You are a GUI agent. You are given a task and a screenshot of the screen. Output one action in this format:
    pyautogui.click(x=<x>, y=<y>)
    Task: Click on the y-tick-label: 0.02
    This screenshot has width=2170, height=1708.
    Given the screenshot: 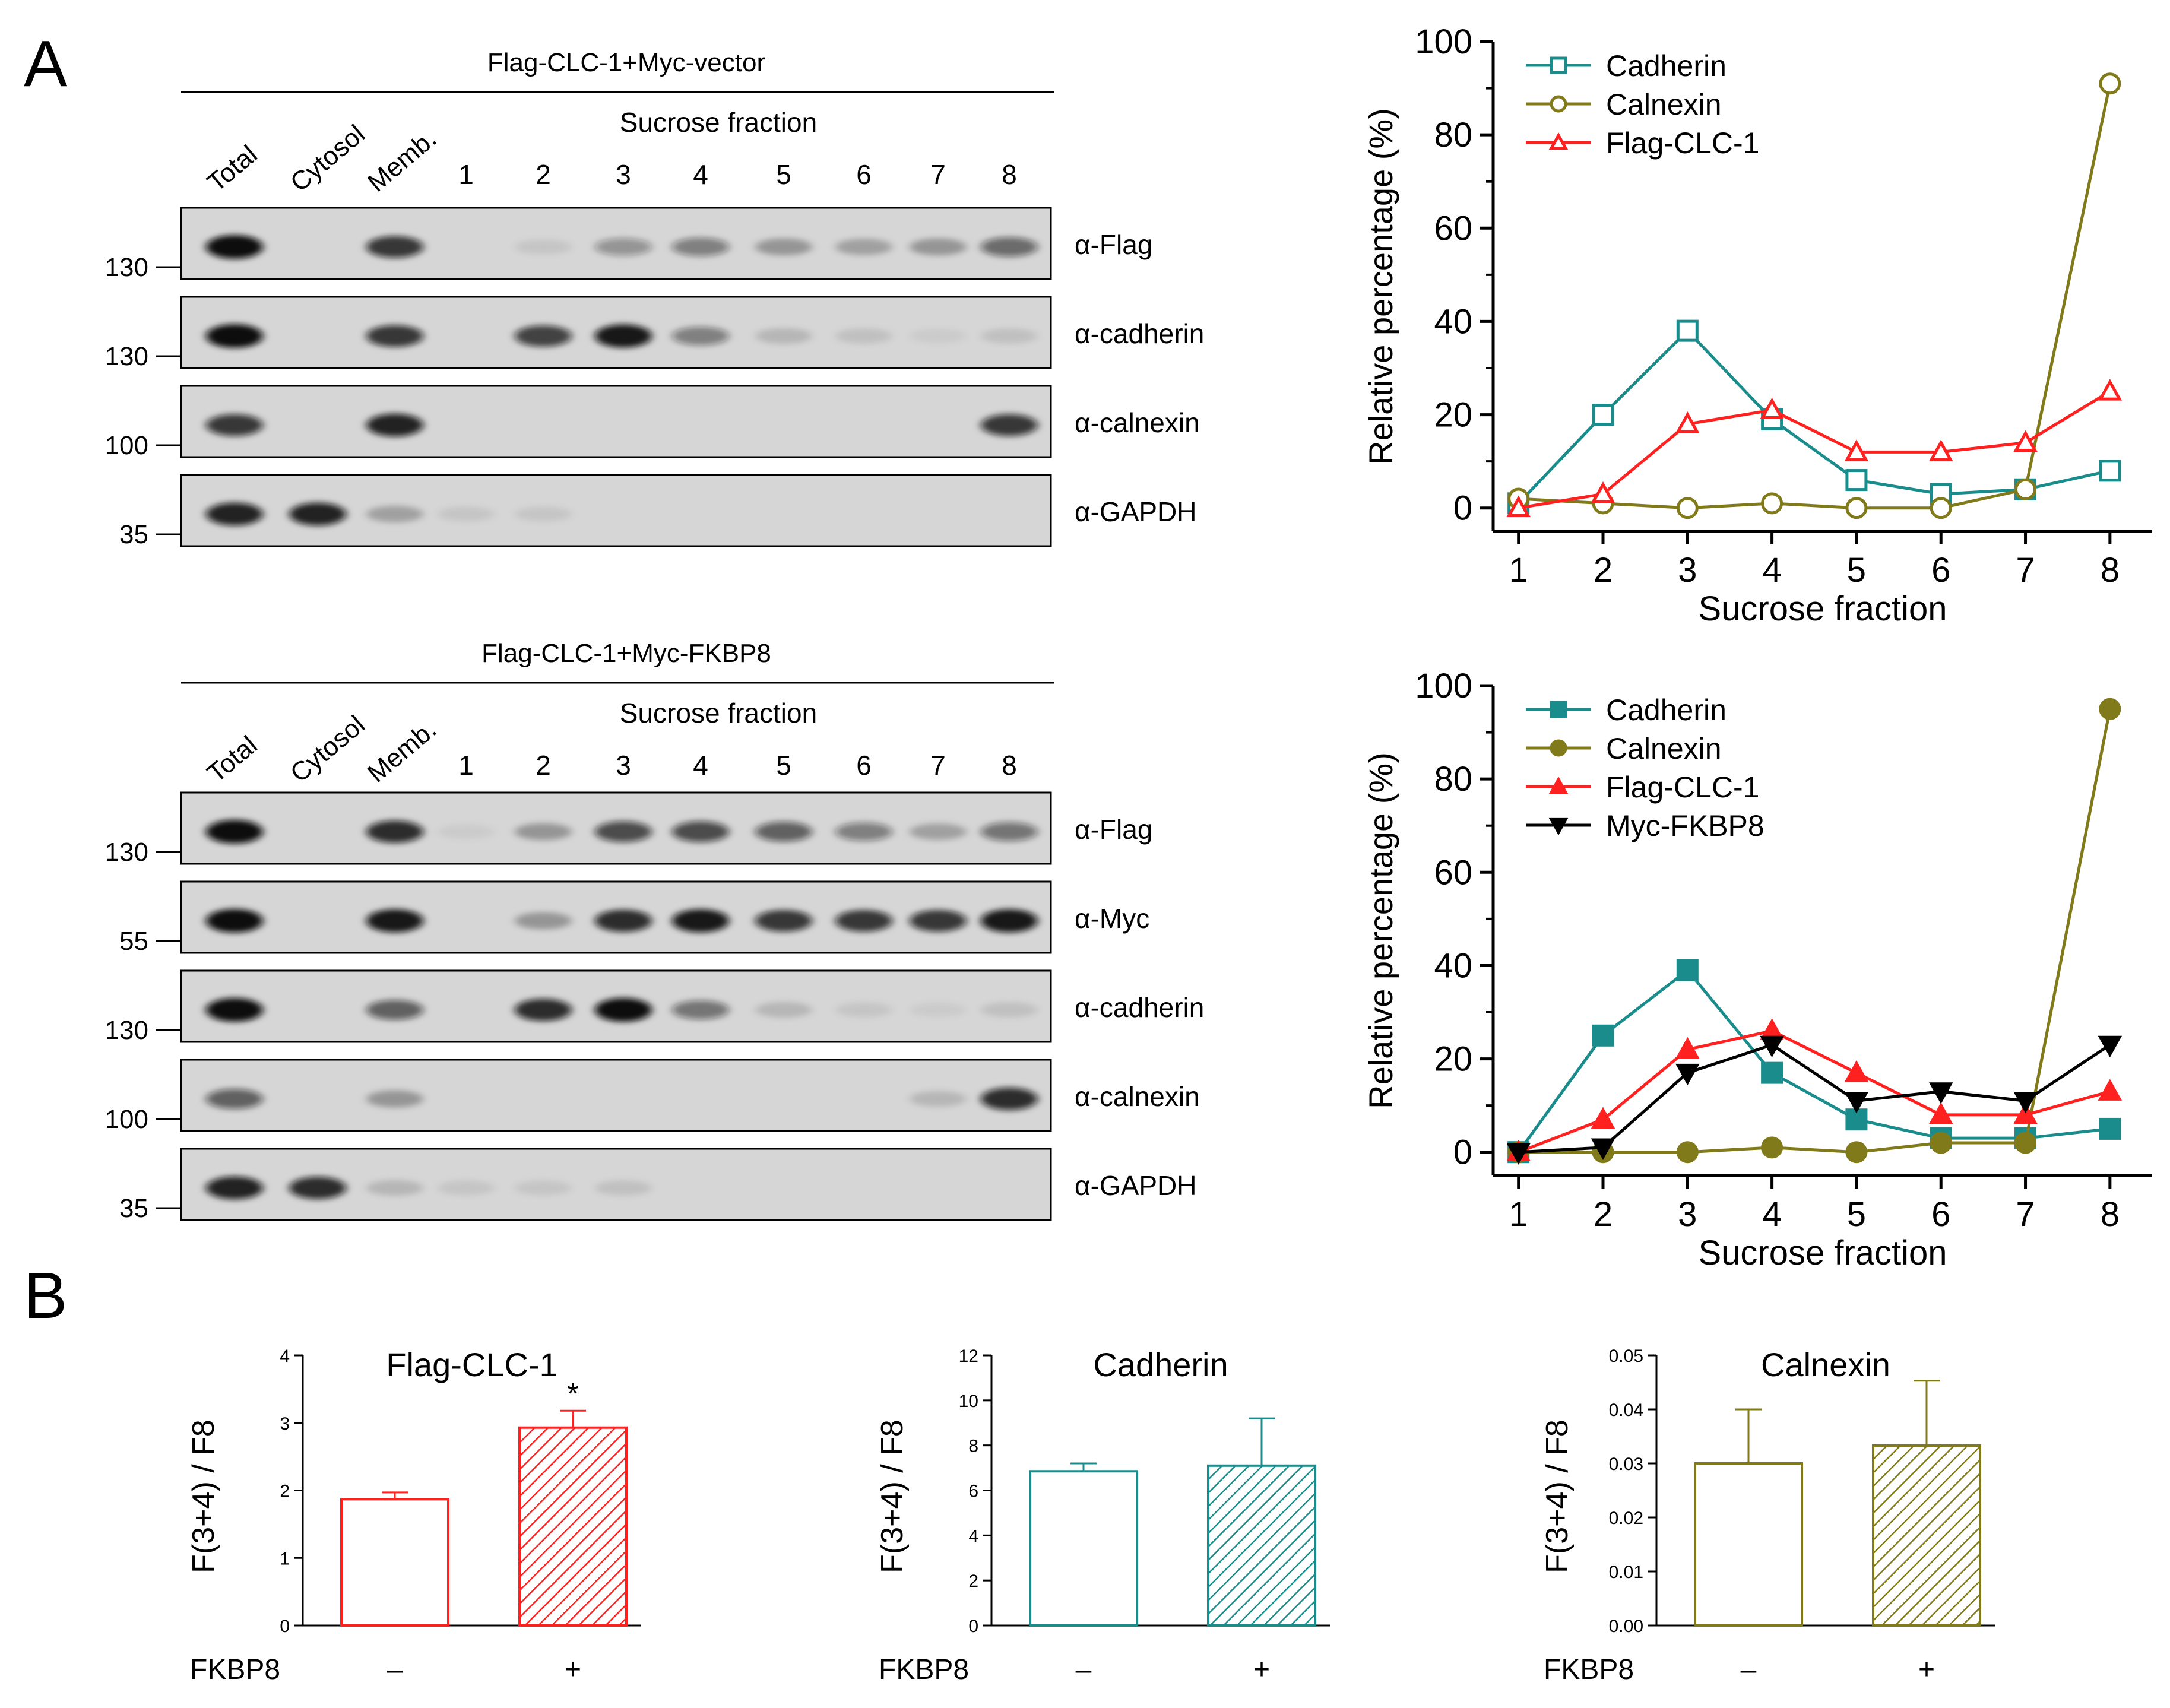 What is the action you would take?
    pyautogui.click(x=1626, y=1518)
    